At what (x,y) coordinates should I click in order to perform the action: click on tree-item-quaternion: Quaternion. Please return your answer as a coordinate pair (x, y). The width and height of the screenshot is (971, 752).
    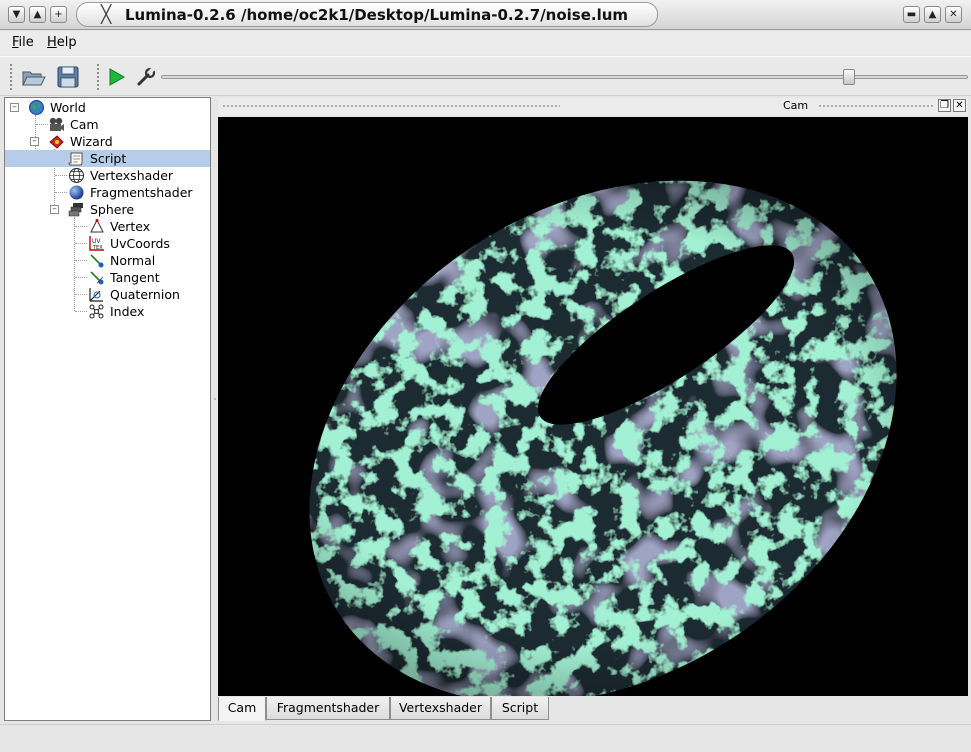
    Looking at the image, I should click on (107, 294).